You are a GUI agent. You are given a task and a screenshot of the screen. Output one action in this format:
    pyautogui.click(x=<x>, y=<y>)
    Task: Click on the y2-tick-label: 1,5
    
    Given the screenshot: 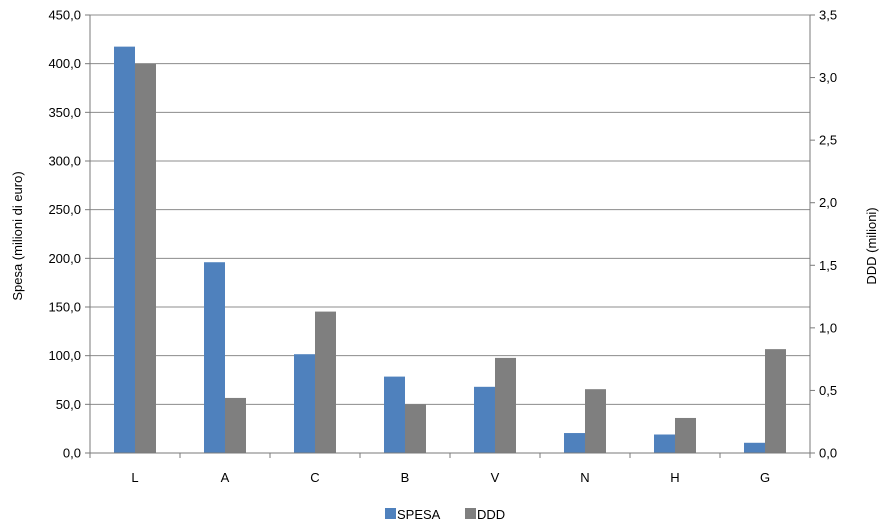 What is the action you would take?
    pyautogui.click(x=828, y=265)
    